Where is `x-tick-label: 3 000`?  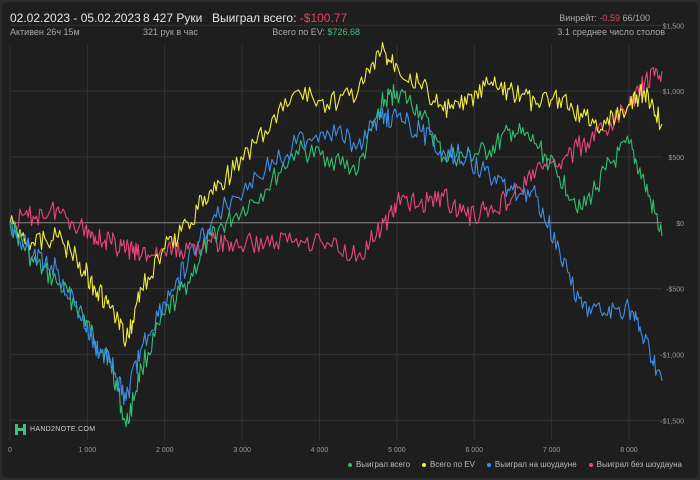 x-tick-label: 3 000 is located at coordinates (242, 450).